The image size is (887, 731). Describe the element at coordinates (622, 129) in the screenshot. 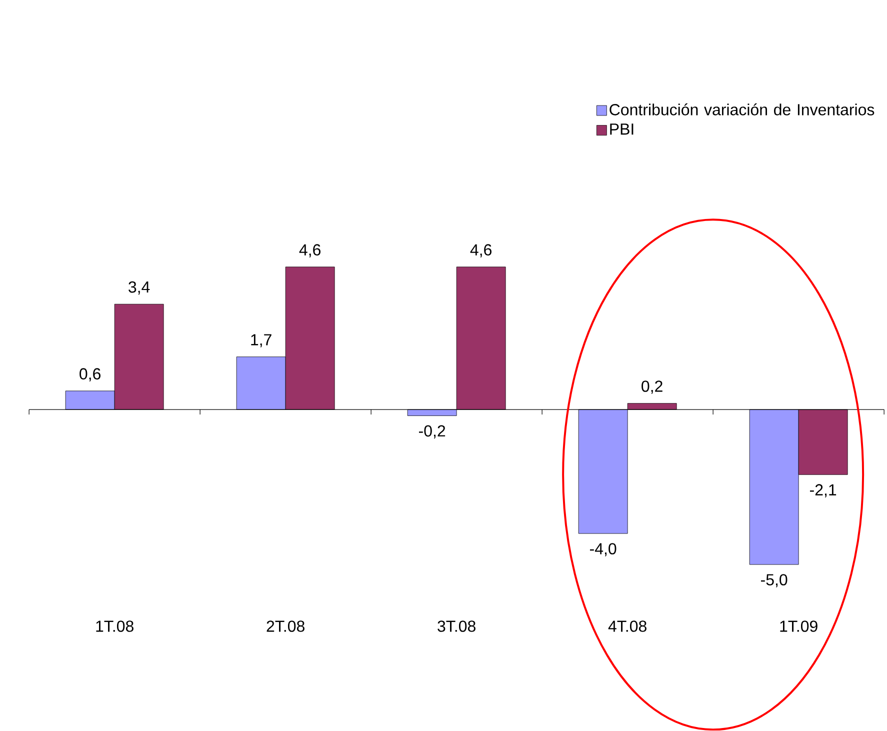

I see `legend-label: PBI` at that location.